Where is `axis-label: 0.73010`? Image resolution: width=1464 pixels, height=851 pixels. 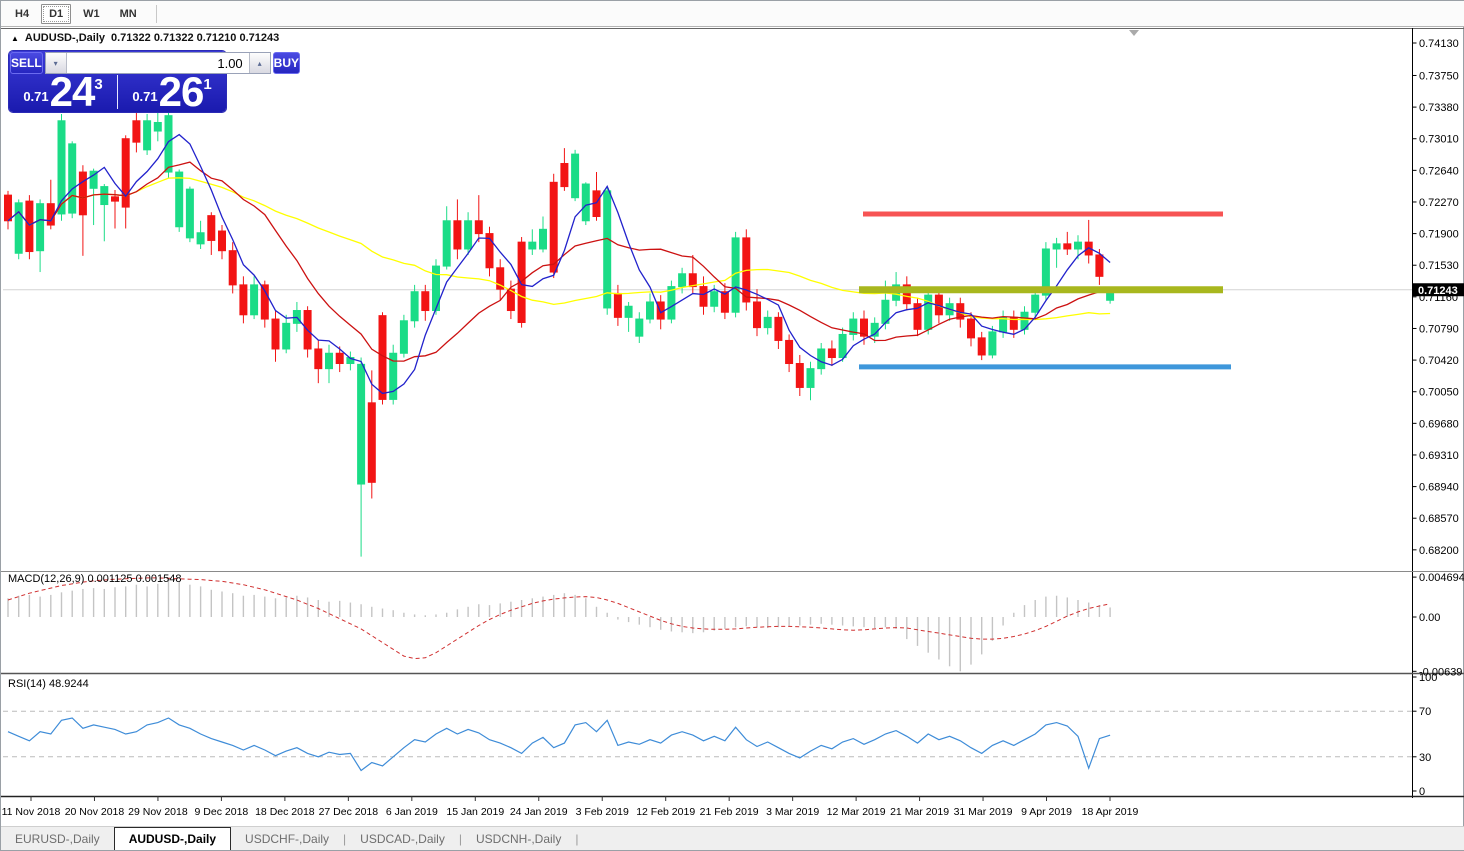
axis-label: 0.73010 is located at coordinates (1439, 140).